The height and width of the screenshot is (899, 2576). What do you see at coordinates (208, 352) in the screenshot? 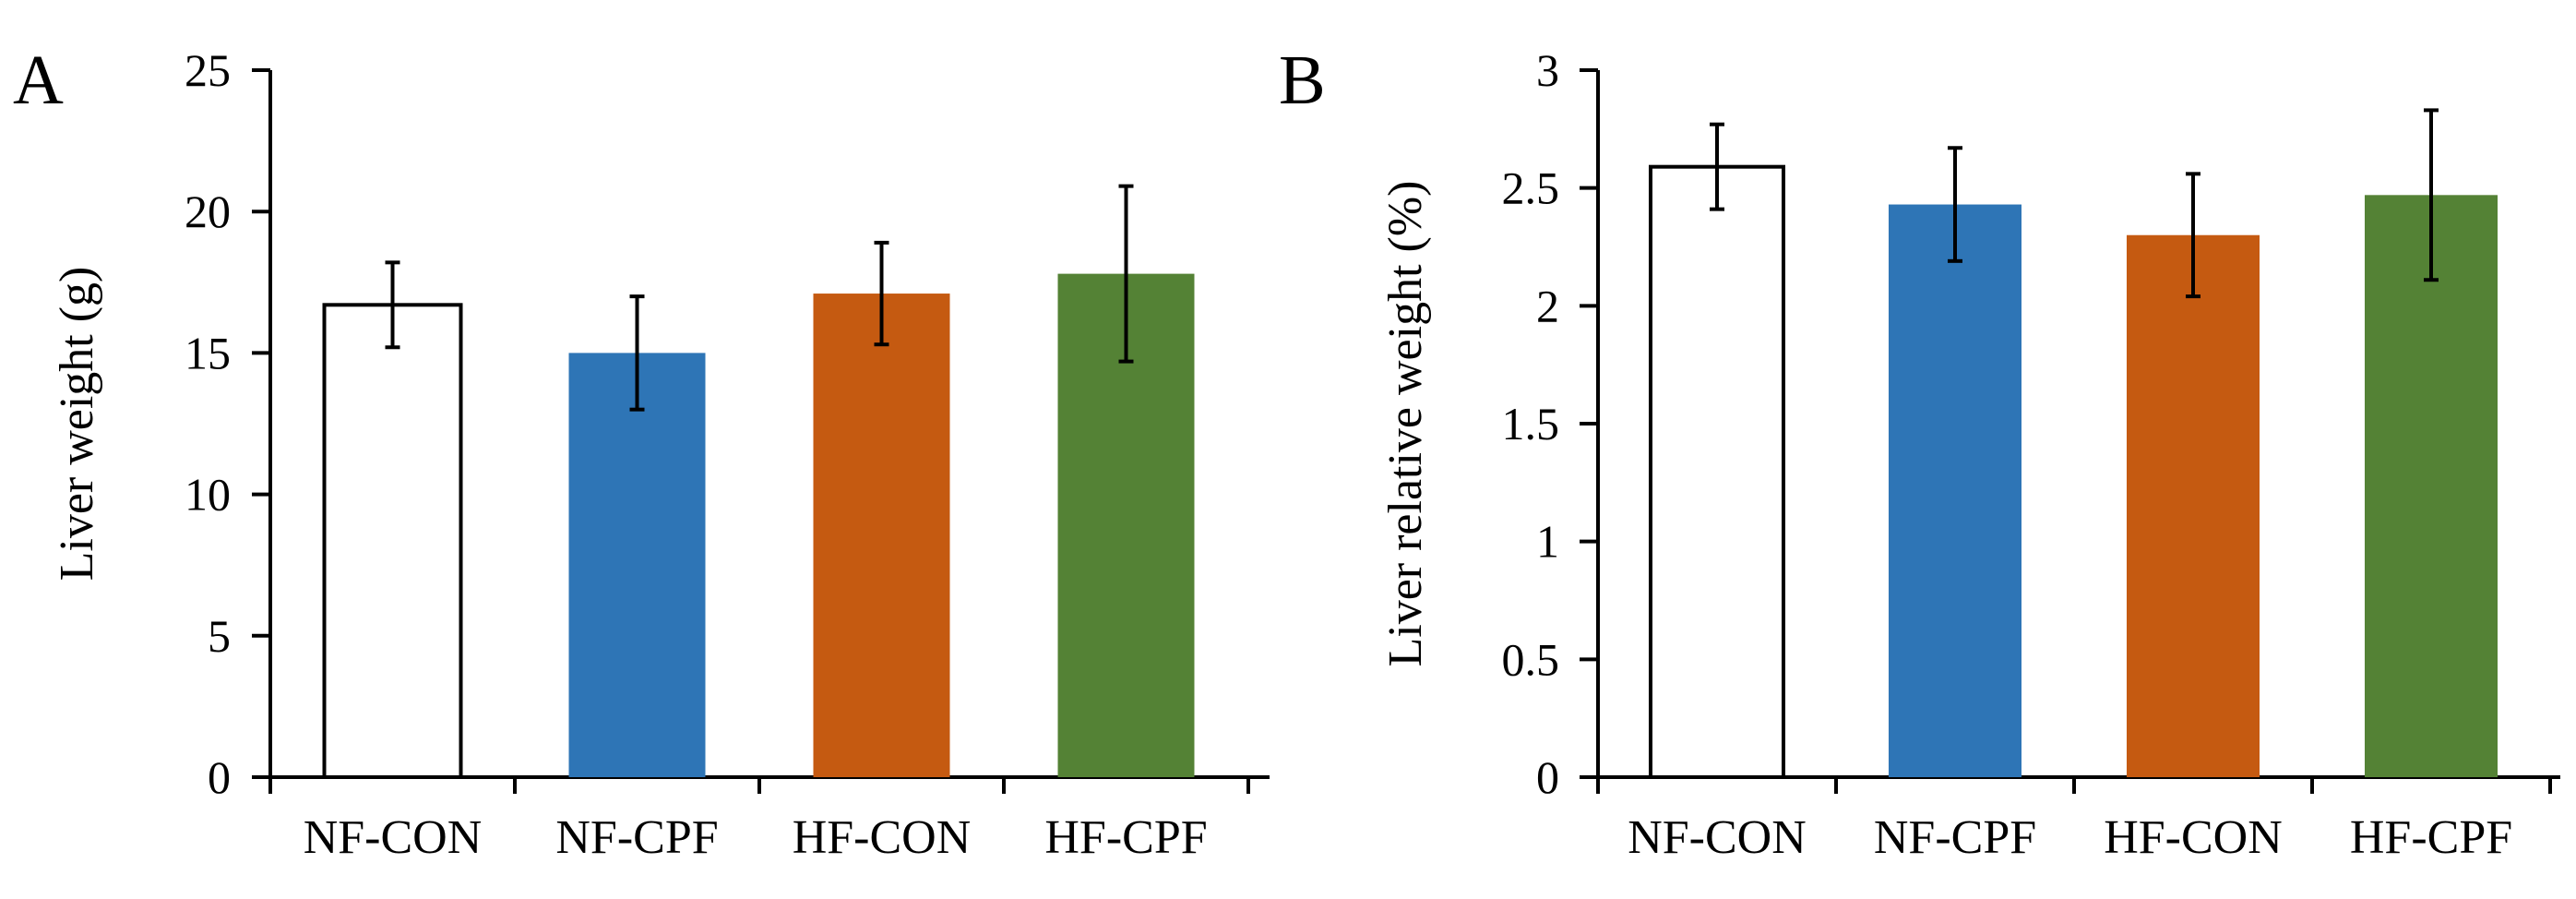
I see `panel-a-ytick-label: 15` at bounding box center [208, 352].